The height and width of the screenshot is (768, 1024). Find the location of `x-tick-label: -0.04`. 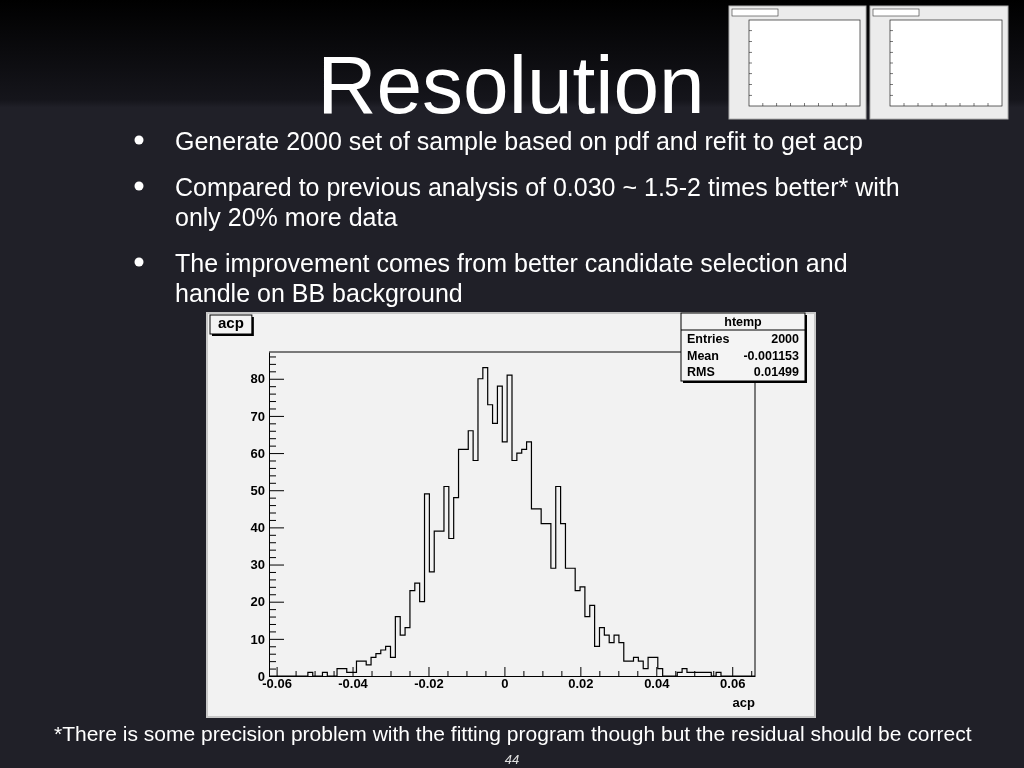

x-tick-label: -0.04 is located at coordinates (353, 684).